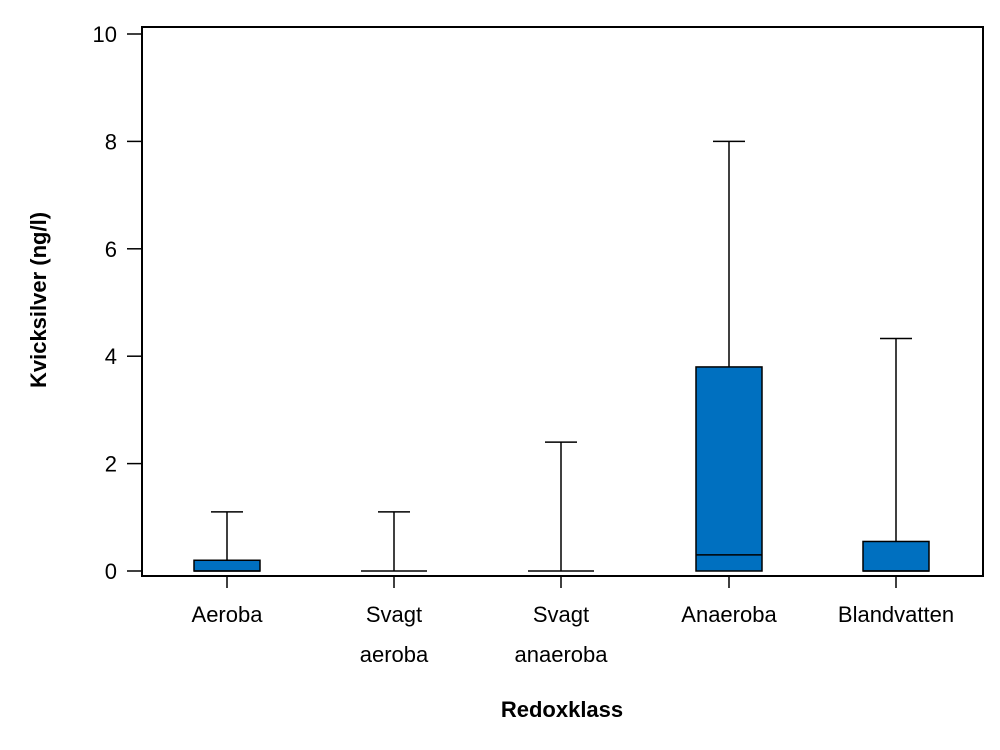  I want to click on y-tick-label-3: 6, so click(111, 249).